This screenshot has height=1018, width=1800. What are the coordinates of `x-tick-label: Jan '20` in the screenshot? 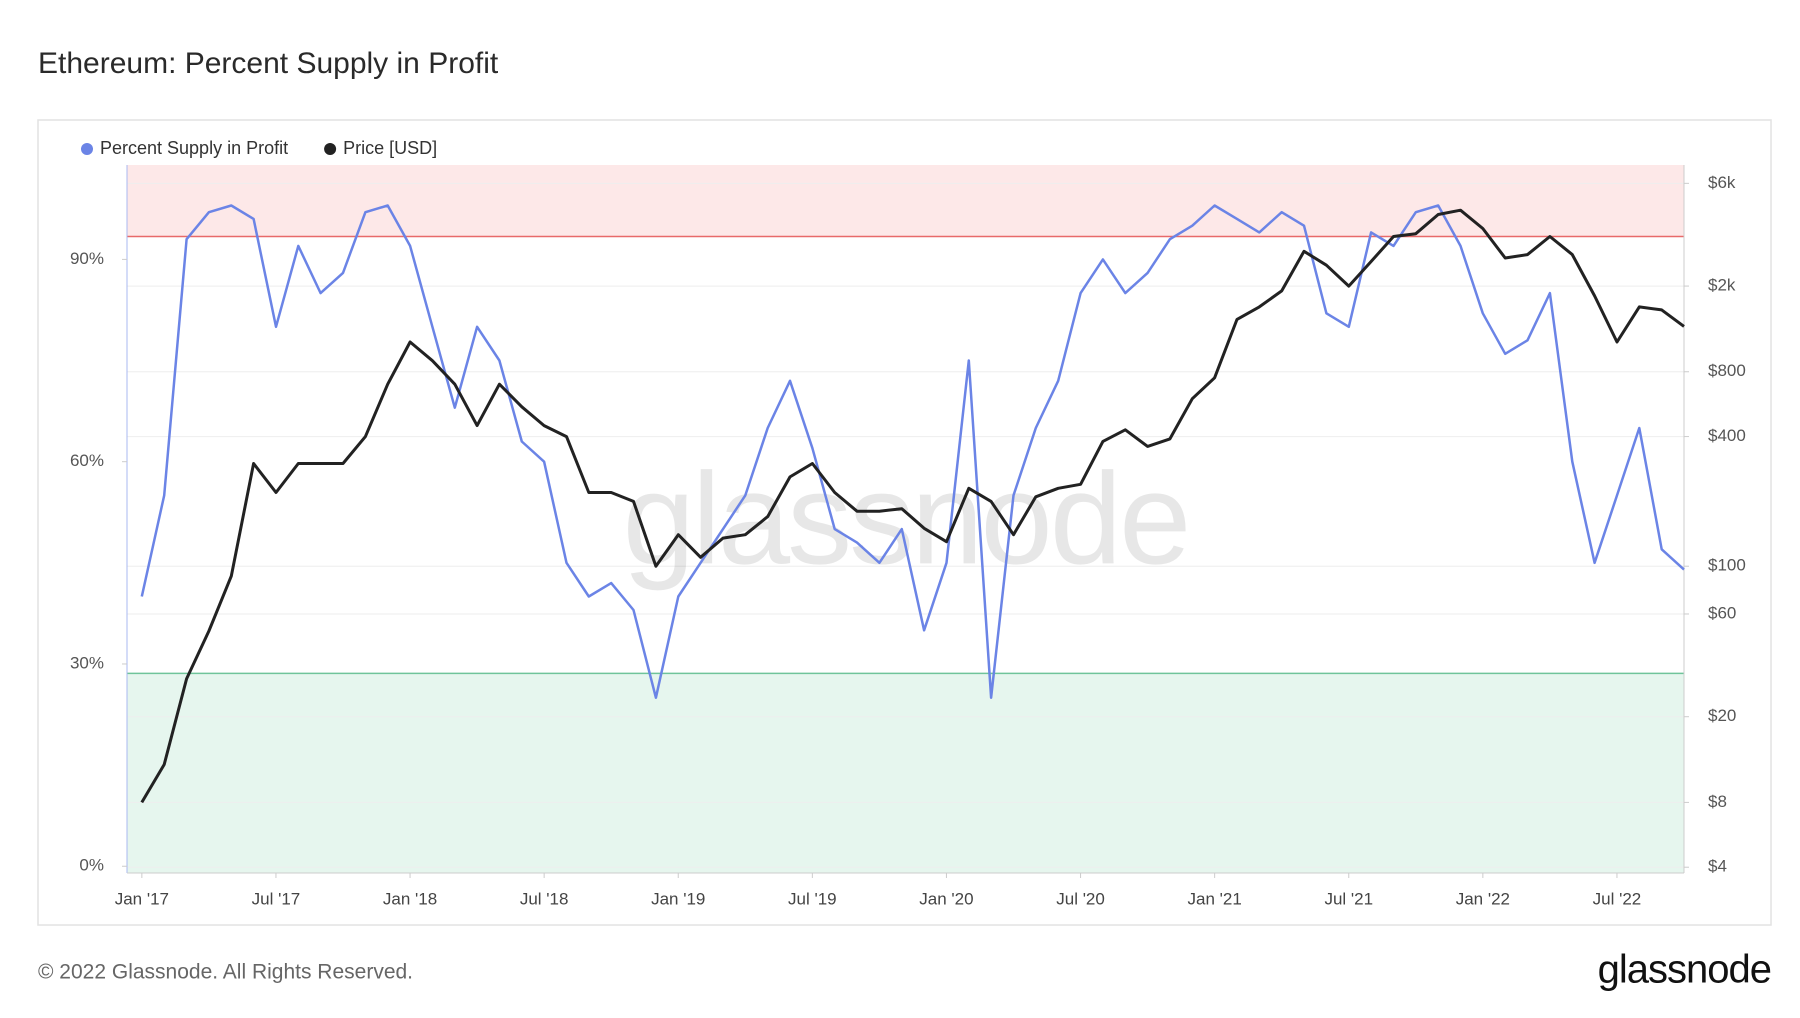 It's located at (946, 898).